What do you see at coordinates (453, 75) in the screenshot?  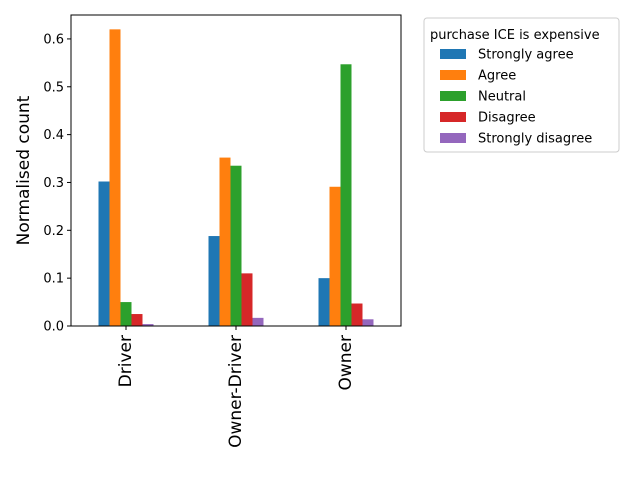 I see `legend-swatch-agree` at bounding box center [453, 75].